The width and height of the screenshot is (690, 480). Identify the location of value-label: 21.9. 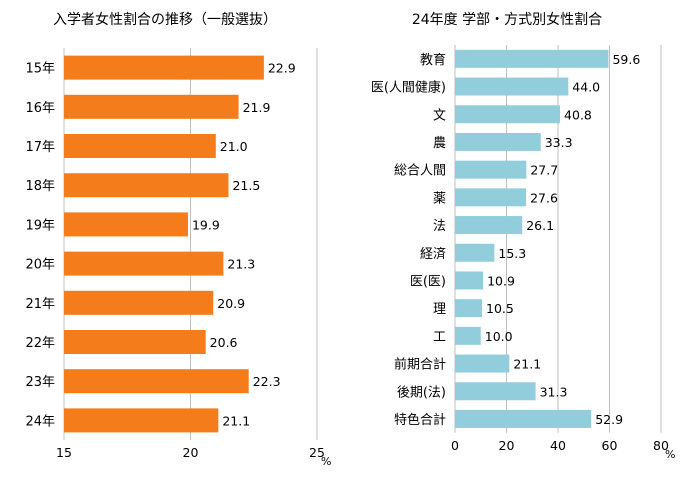
(257, 107).